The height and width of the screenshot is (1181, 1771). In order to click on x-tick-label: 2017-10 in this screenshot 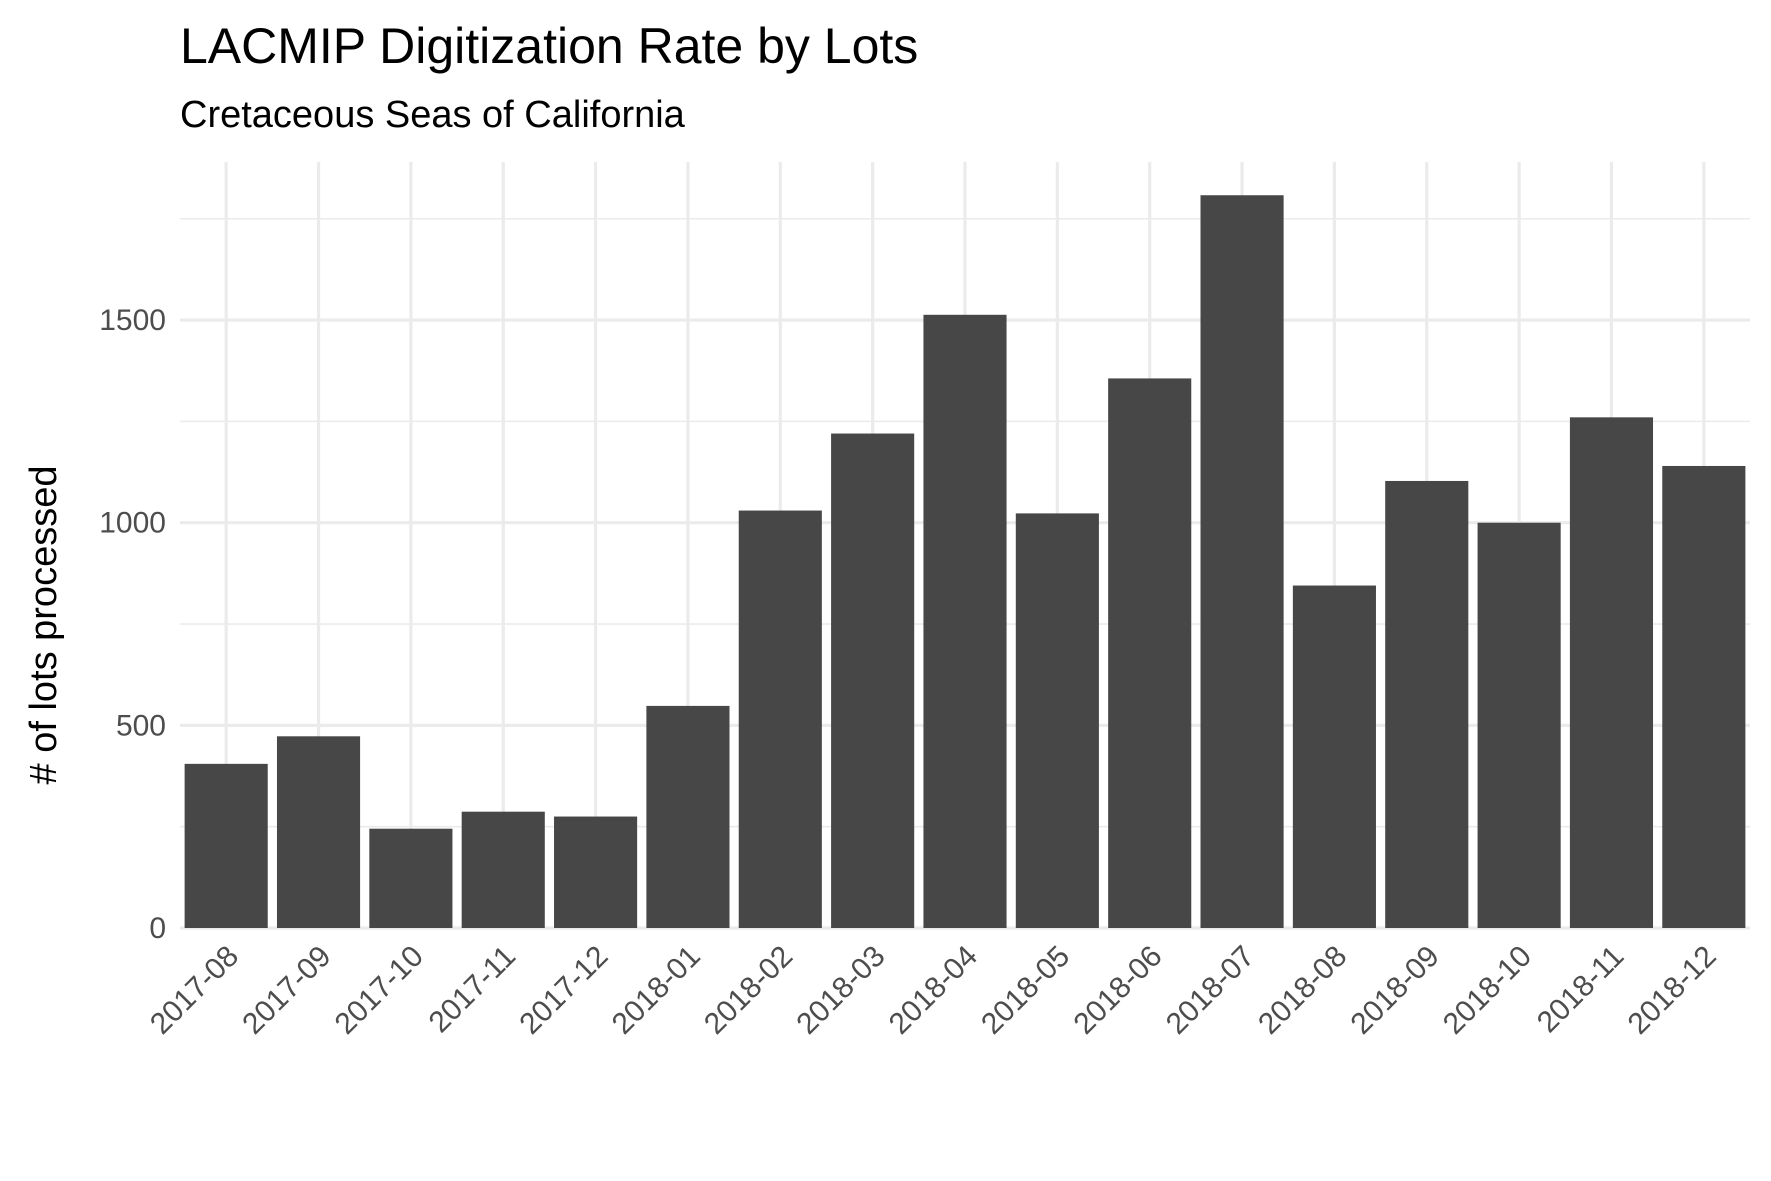, I will do `click(379, 990)`.